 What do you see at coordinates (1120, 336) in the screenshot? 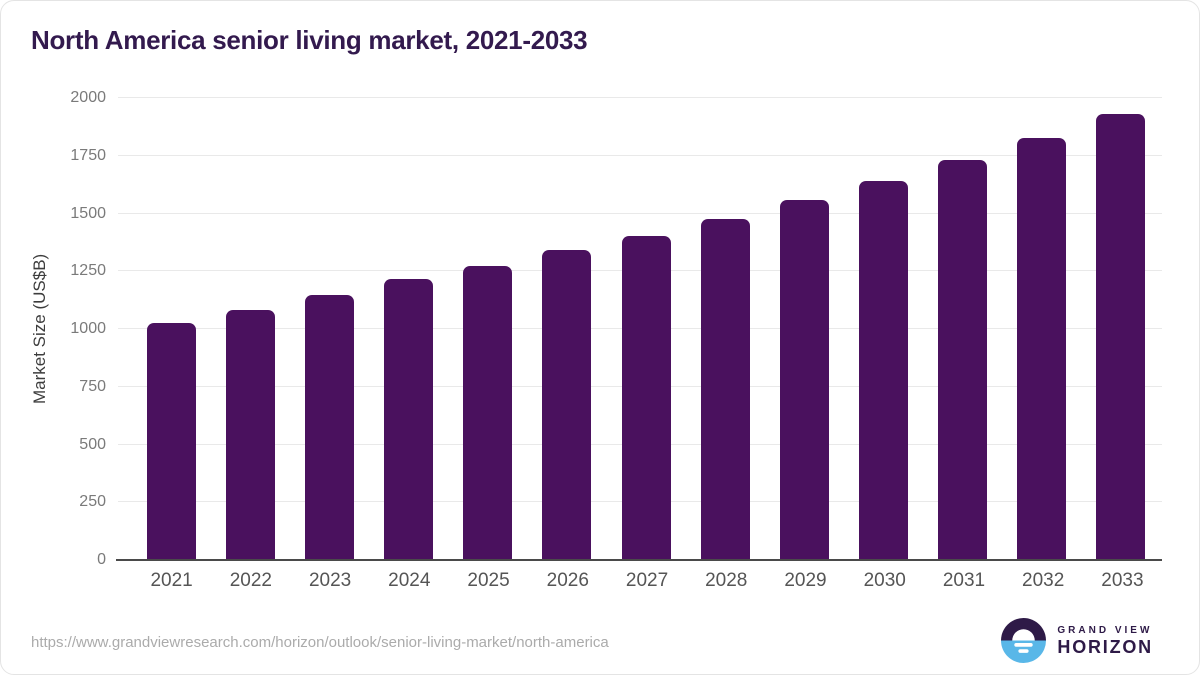
I see `bar-2033` at bounding box center [1120, 336].